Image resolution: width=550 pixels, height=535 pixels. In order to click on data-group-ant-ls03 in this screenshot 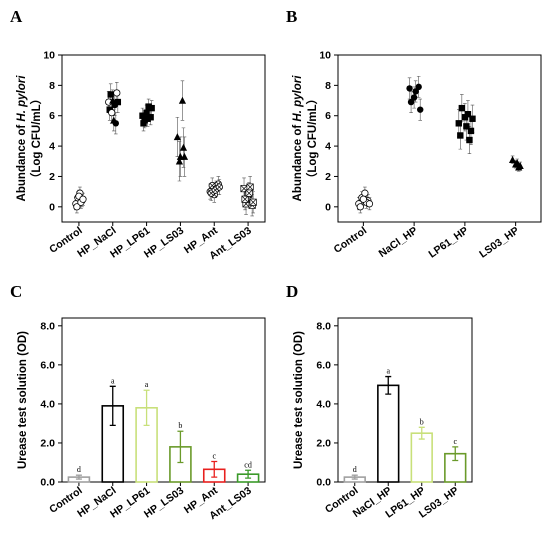, I will do `click(248, 196)`.